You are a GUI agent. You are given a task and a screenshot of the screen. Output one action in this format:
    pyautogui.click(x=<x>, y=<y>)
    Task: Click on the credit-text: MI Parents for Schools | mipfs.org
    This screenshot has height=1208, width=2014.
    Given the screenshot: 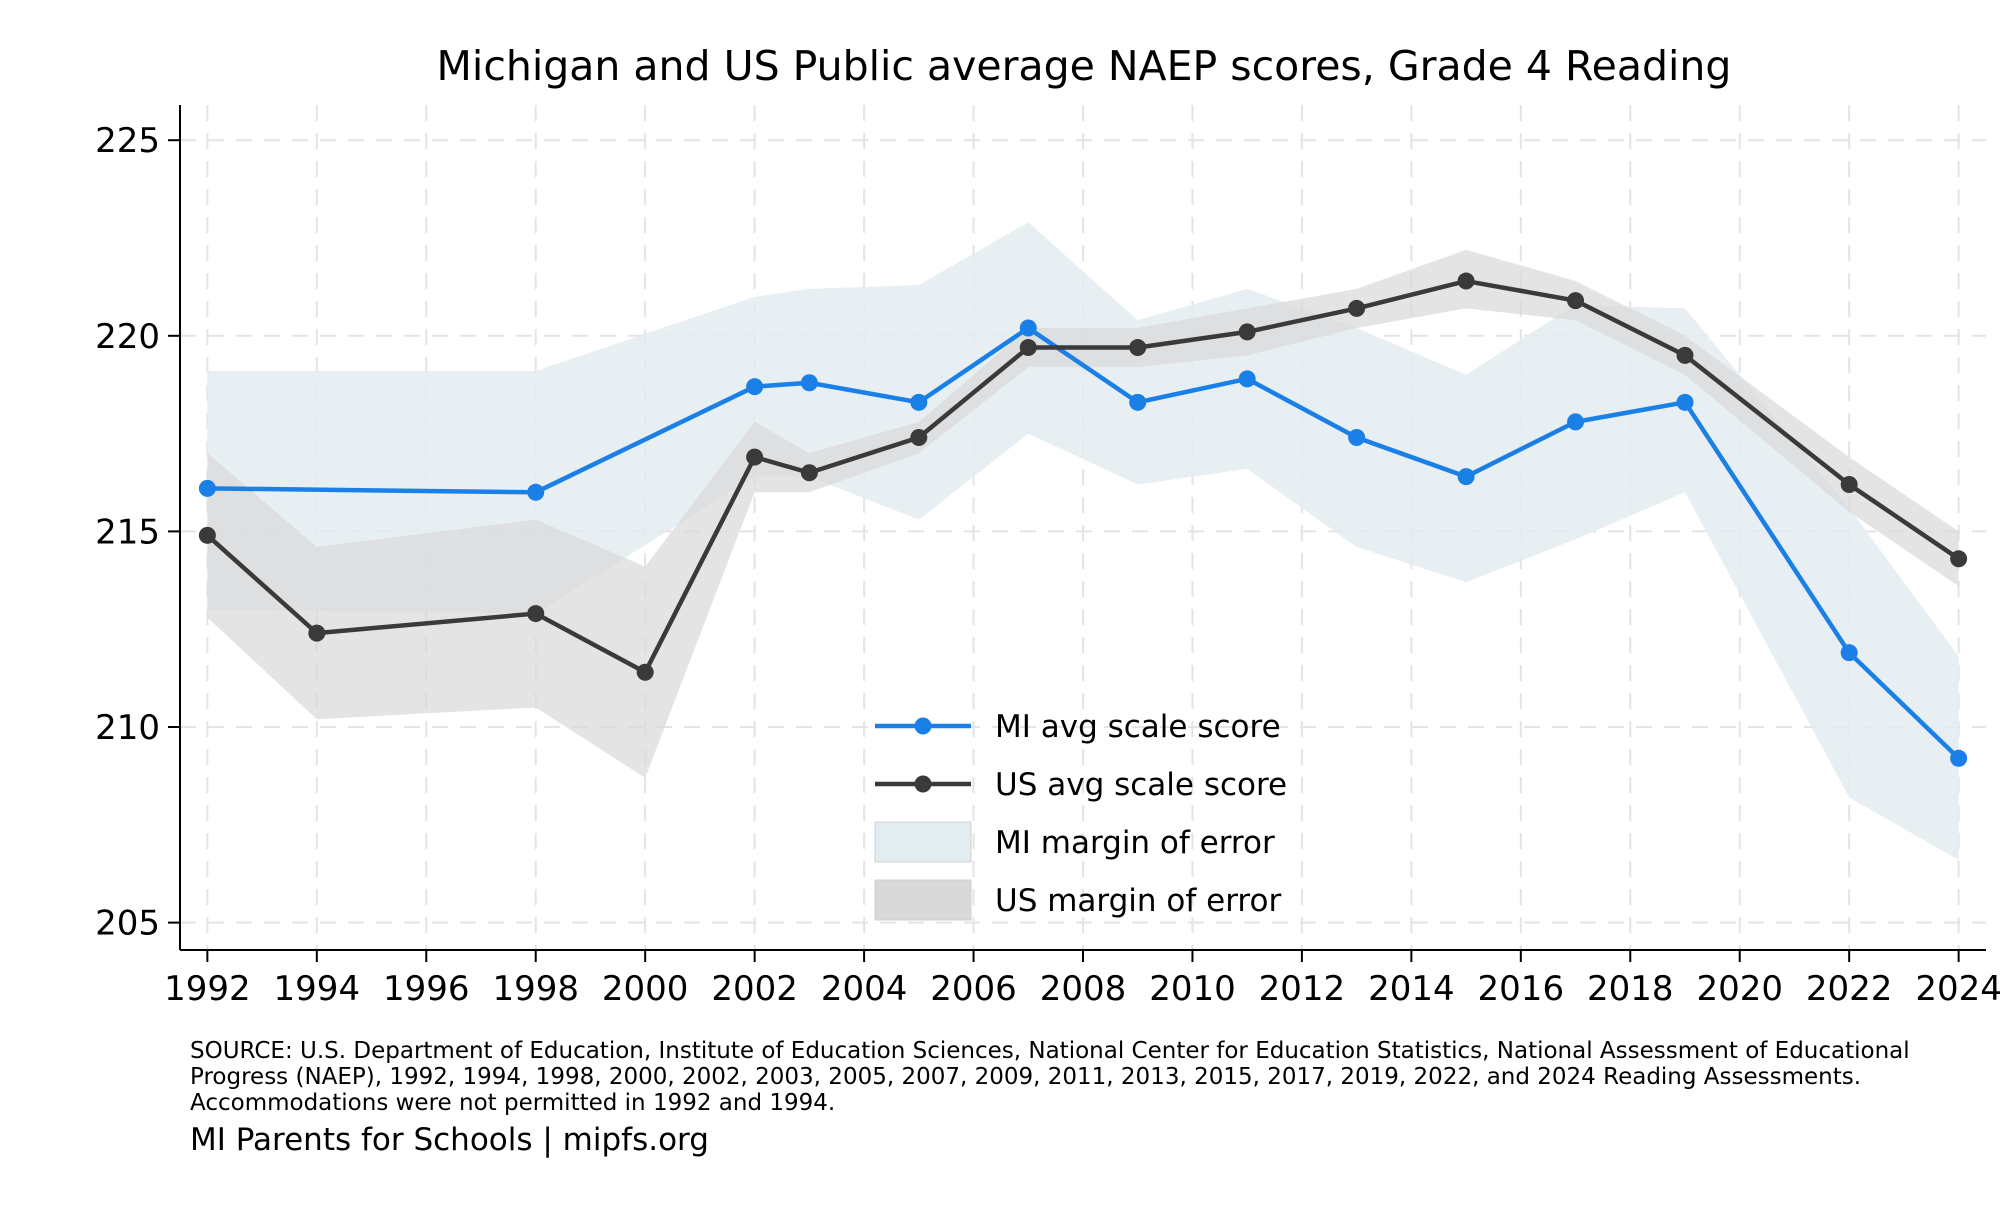 What is the action you would take?
    pyautogui.click(x=449, y=1140)
    